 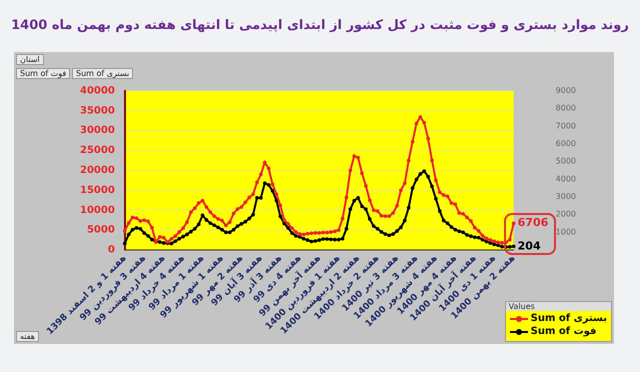 What do you see at coordinates (566, 231) in the screenshot?
I see `y2-tick-label: 1000` at bounding box center [566, 231].